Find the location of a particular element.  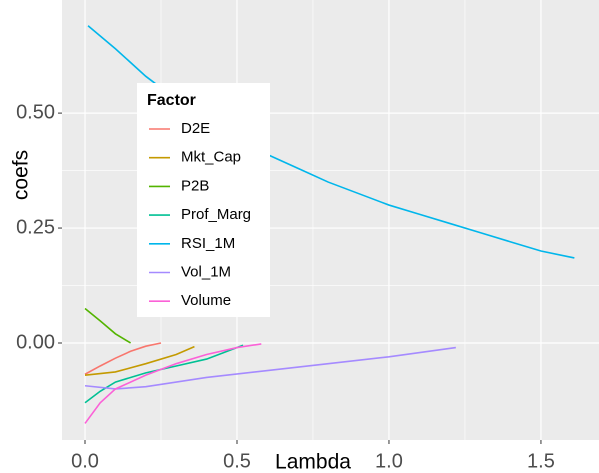

legend-box is located at coordinates (203, 200).